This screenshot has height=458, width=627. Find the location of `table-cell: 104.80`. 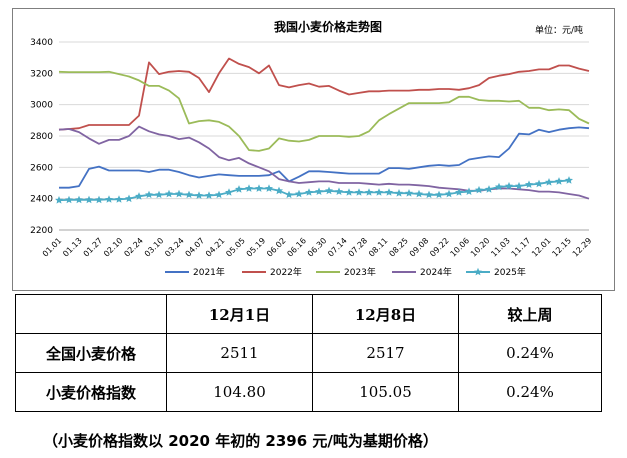

table-cell: 104.80 is located at coordinates (239, 392).